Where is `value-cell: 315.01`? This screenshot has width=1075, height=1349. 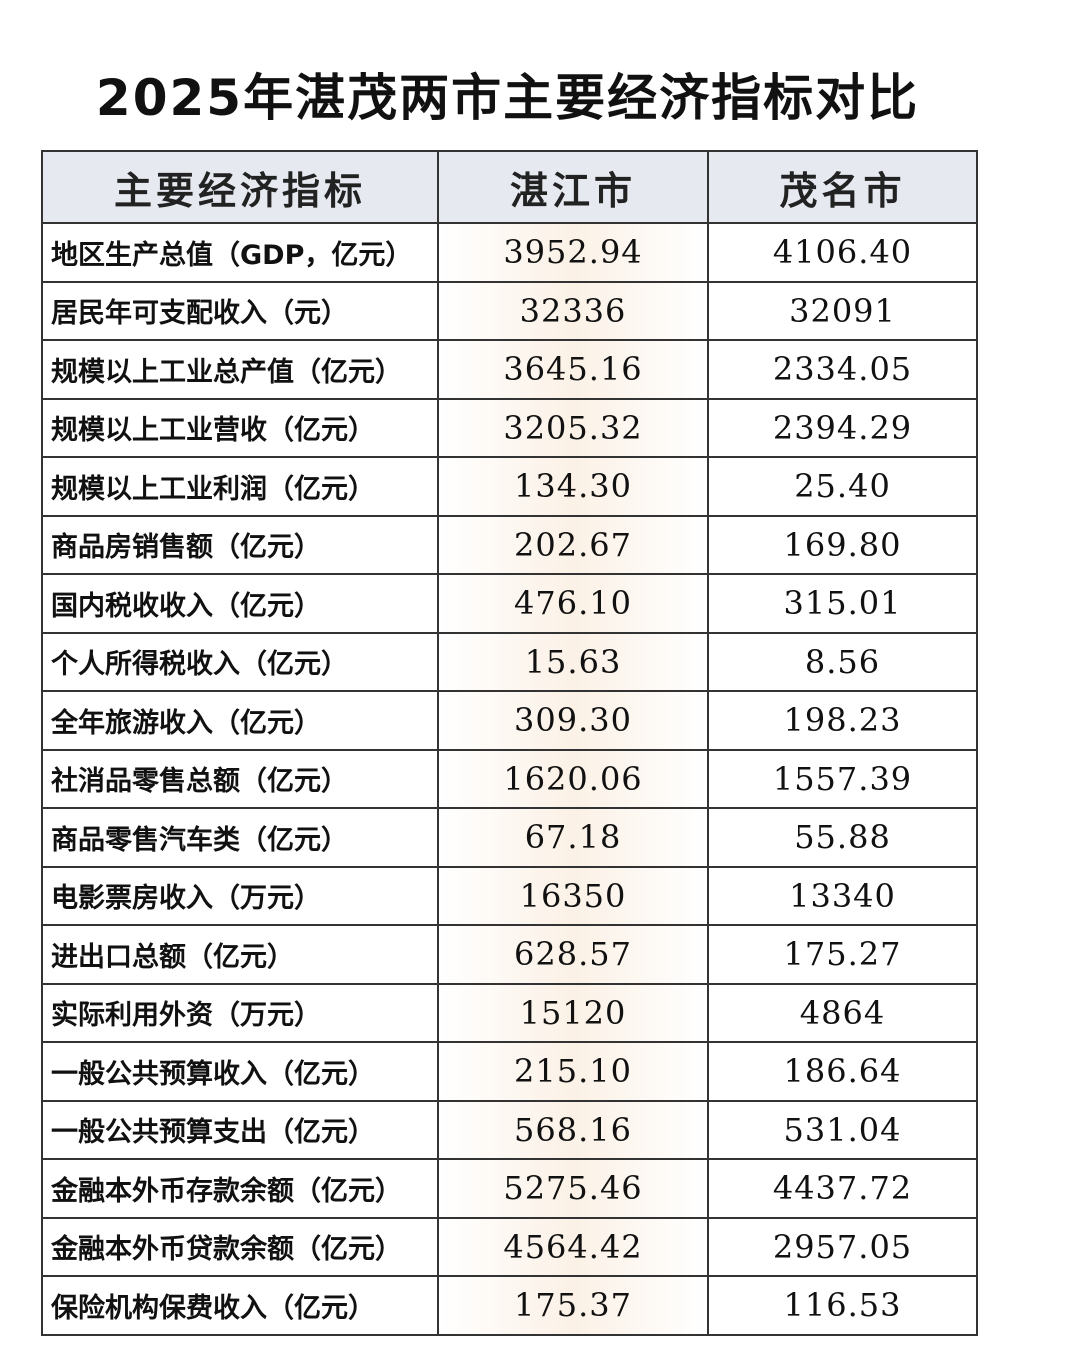 value-cell: 315.01 is located at coordinates (842, 603).